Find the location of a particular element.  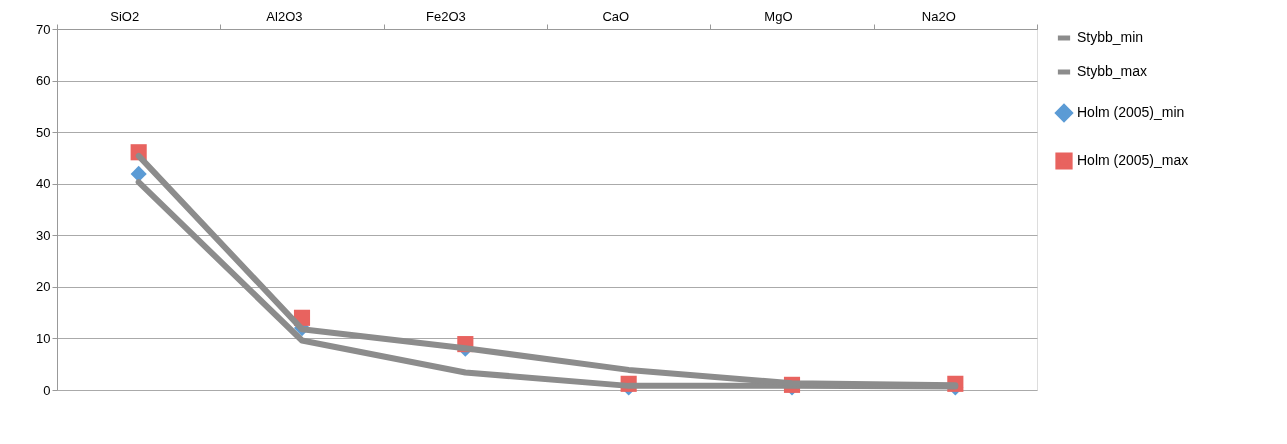

x-tick-label: MgO is located at coordinates (778, 16).